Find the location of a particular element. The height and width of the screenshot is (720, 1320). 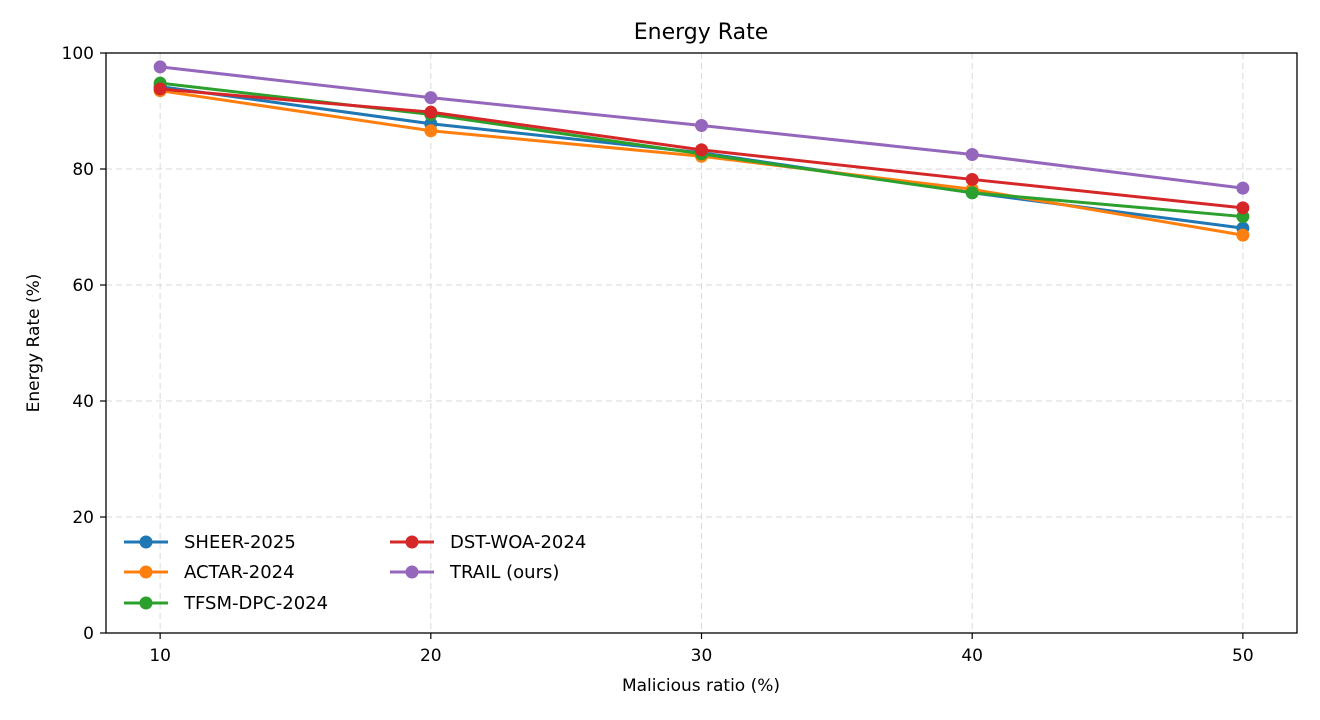

legend-label: TFSM-DPC-2024 is located at coordinates (255, 603).